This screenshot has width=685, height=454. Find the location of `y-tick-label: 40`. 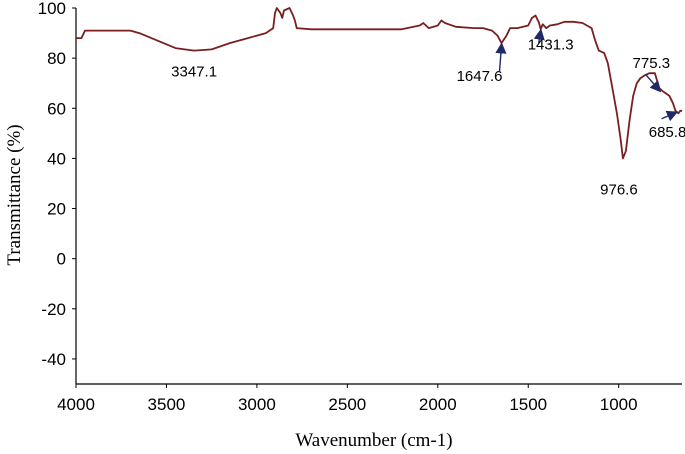

y-tick-label: 40 is located at coordinates (56, 158).